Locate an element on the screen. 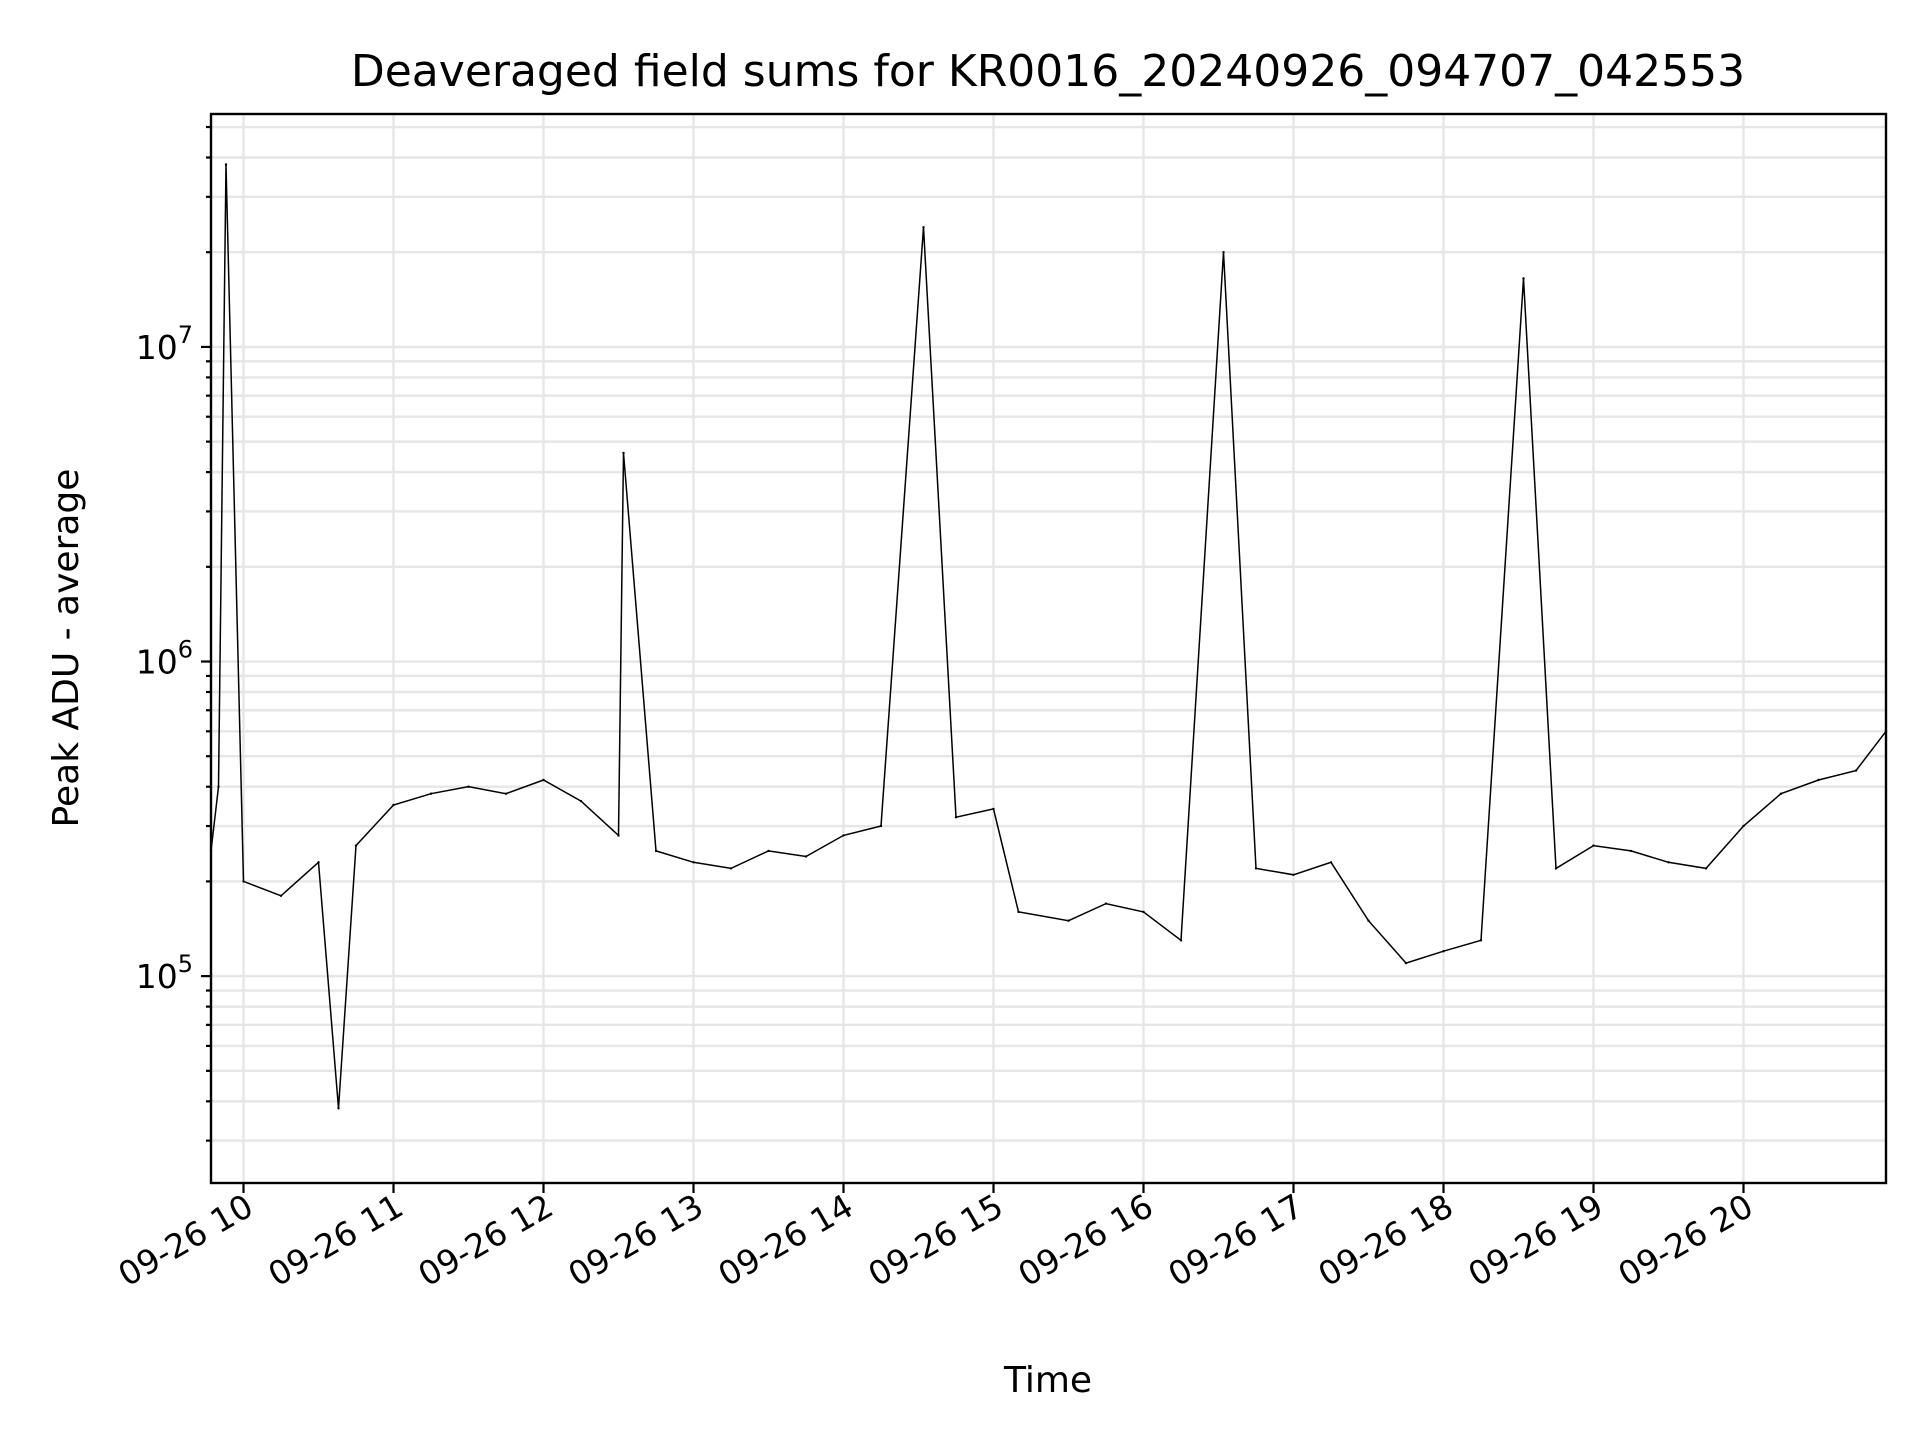  y-tick-exponent: 5 is located at coordinates (185, 964).